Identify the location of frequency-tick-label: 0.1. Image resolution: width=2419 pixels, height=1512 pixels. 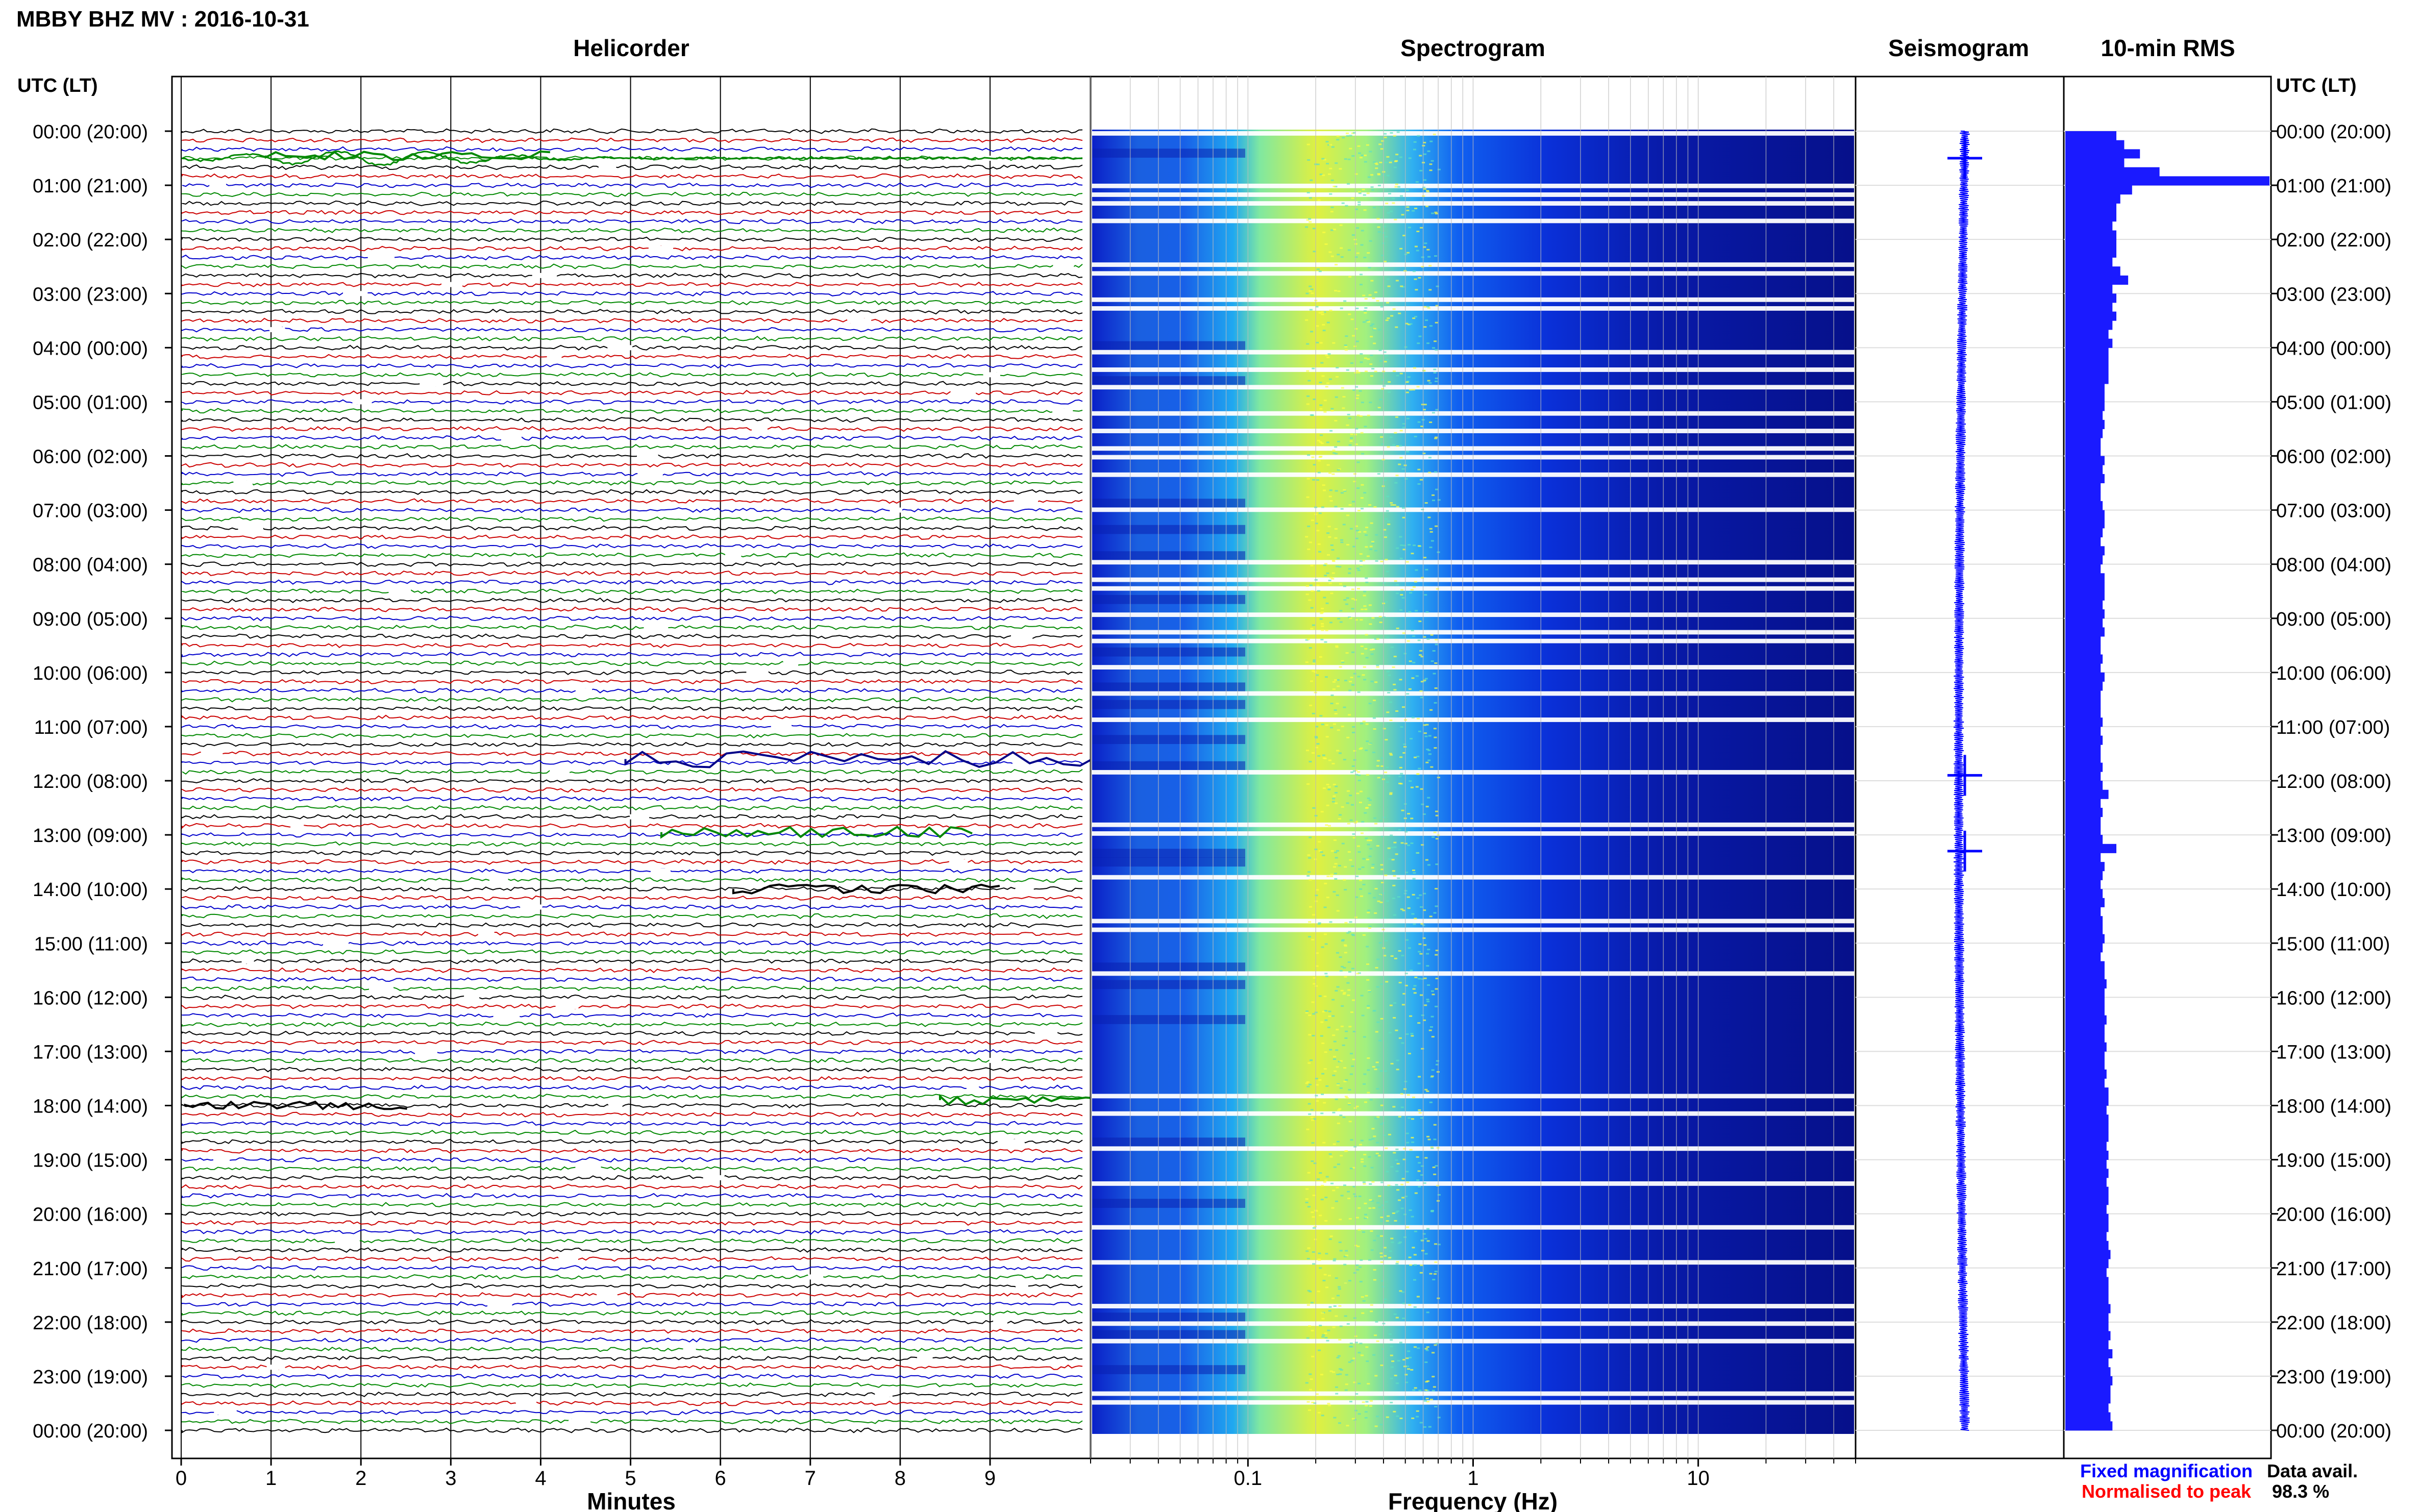
(1248, 1478).